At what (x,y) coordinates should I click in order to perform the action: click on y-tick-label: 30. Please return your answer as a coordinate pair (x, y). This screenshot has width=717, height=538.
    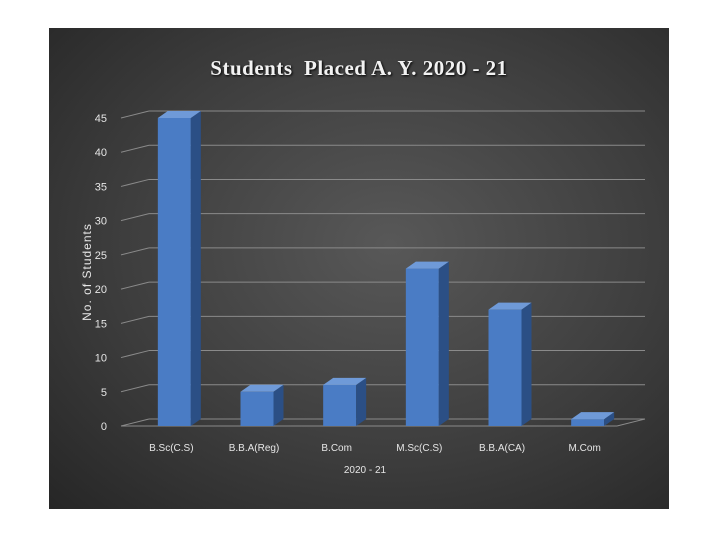
    Looking at the image, I should click on (101, 222).